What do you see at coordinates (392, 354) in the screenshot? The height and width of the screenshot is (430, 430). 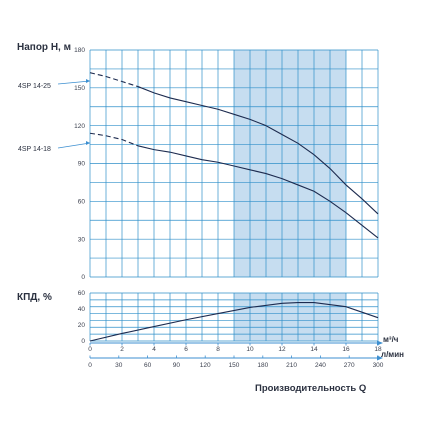 I see `x-unit-secondary: л/мин` at bounding box center [392, 354].